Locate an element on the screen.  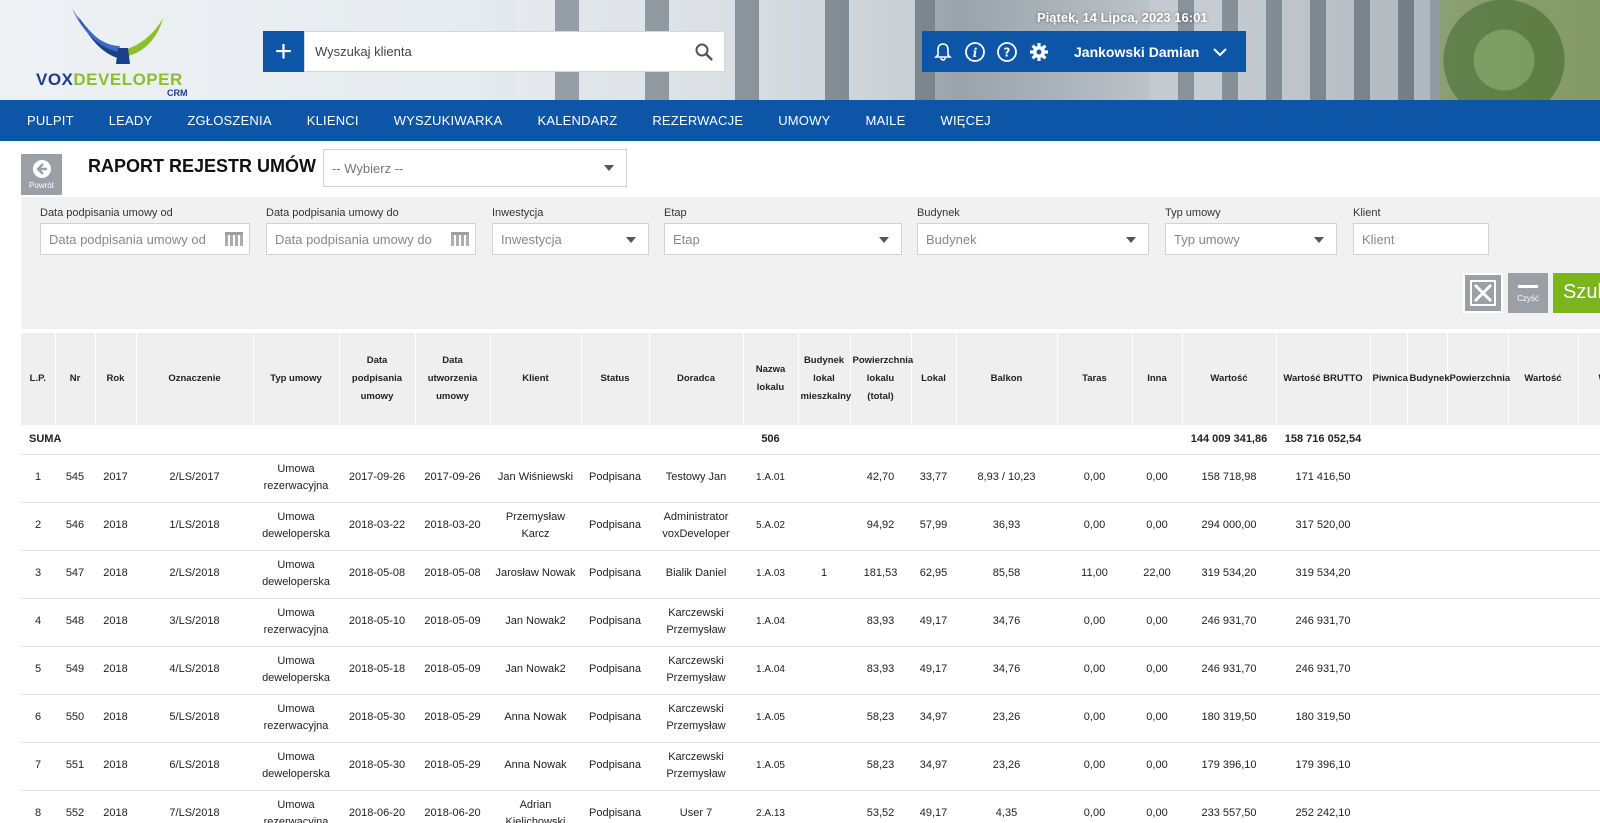
column-header: Wartość BRUTTO is located at coordinates (1323, 379).